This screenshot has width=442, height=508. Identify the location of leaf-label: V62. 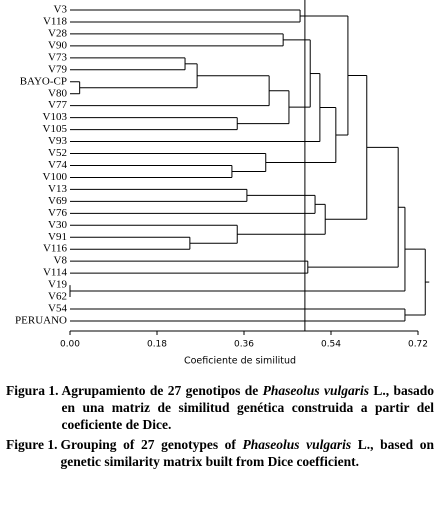
(57, 297).